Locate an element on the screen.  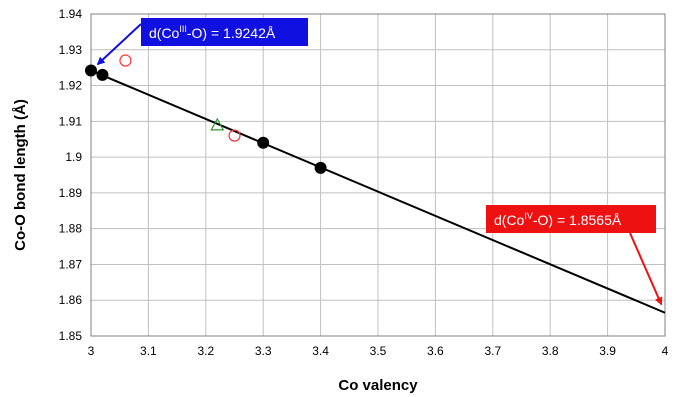
y-tick-label: 1.89 is located at coordinates (71, 193).